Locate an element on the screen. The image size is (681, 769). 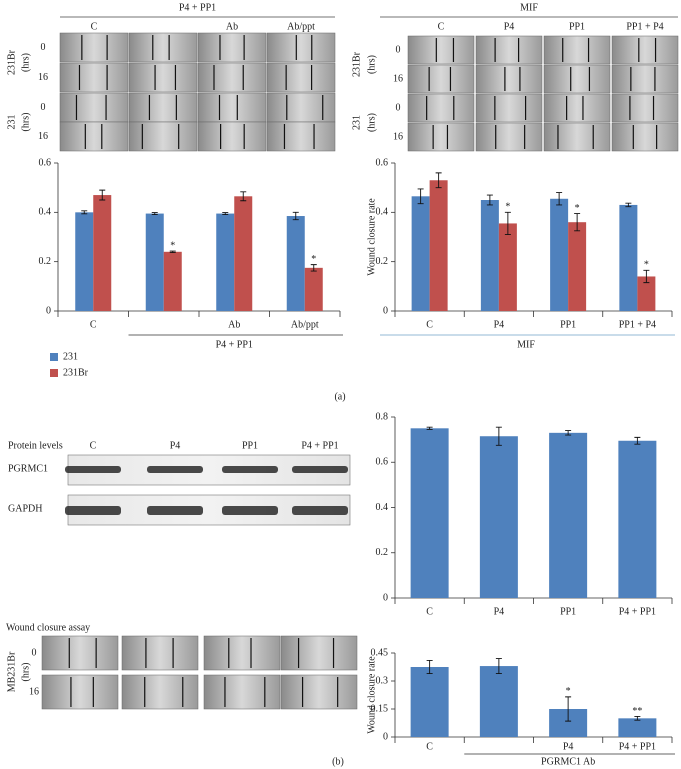
grid-header: MIF is located at coordinates (529, 7).